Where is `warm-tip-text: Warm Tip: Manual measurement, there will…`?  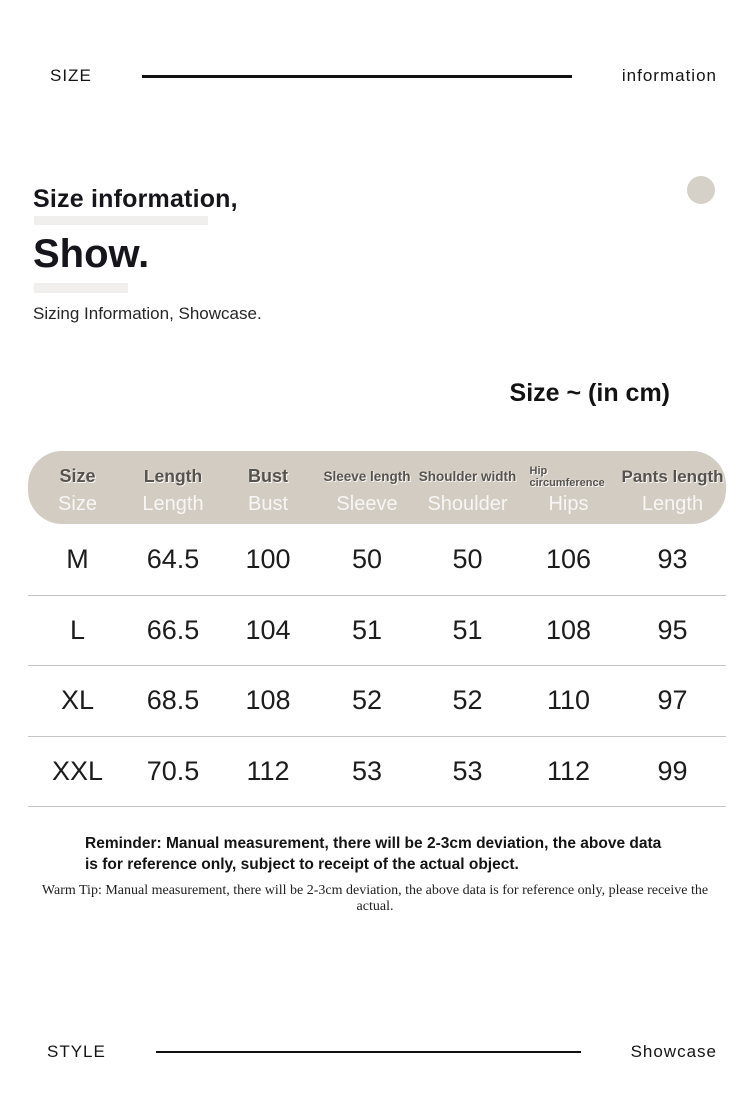 warm-tip-text: Warm Tip: Manual measurement, there will… is located at coordinates (375, 898).